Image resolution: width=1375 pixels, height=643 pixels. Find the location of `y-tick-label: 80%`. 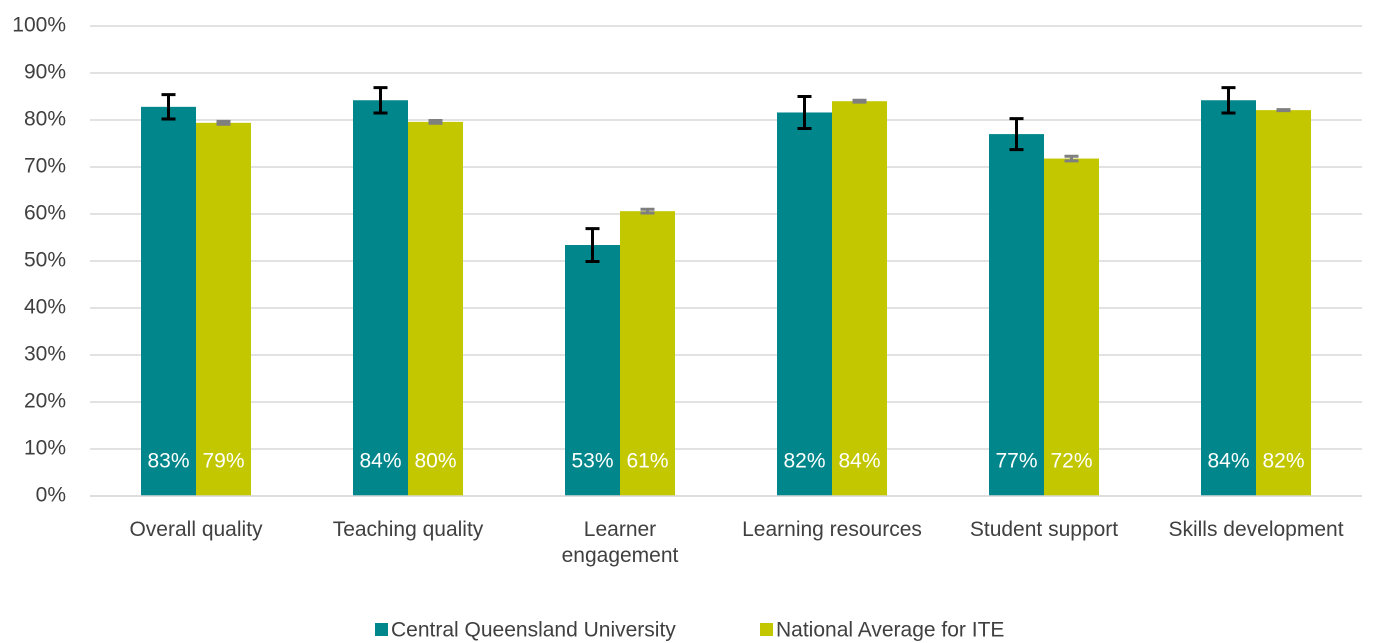

y-tick-label: 80% is located at coordinates (45, 119).